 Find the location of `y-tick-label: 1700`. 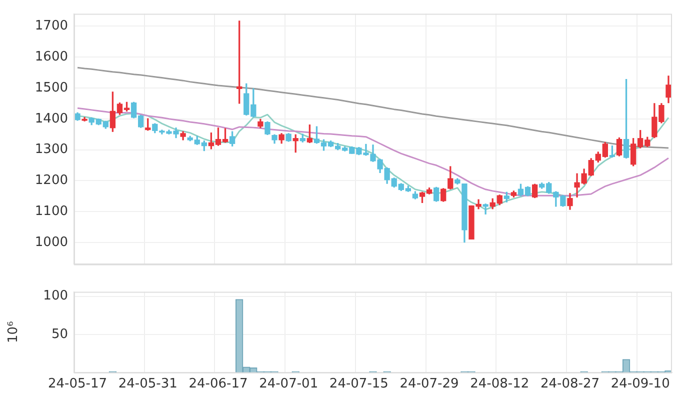

y-tick-label: 1700 is located at coordinates (51, 26).